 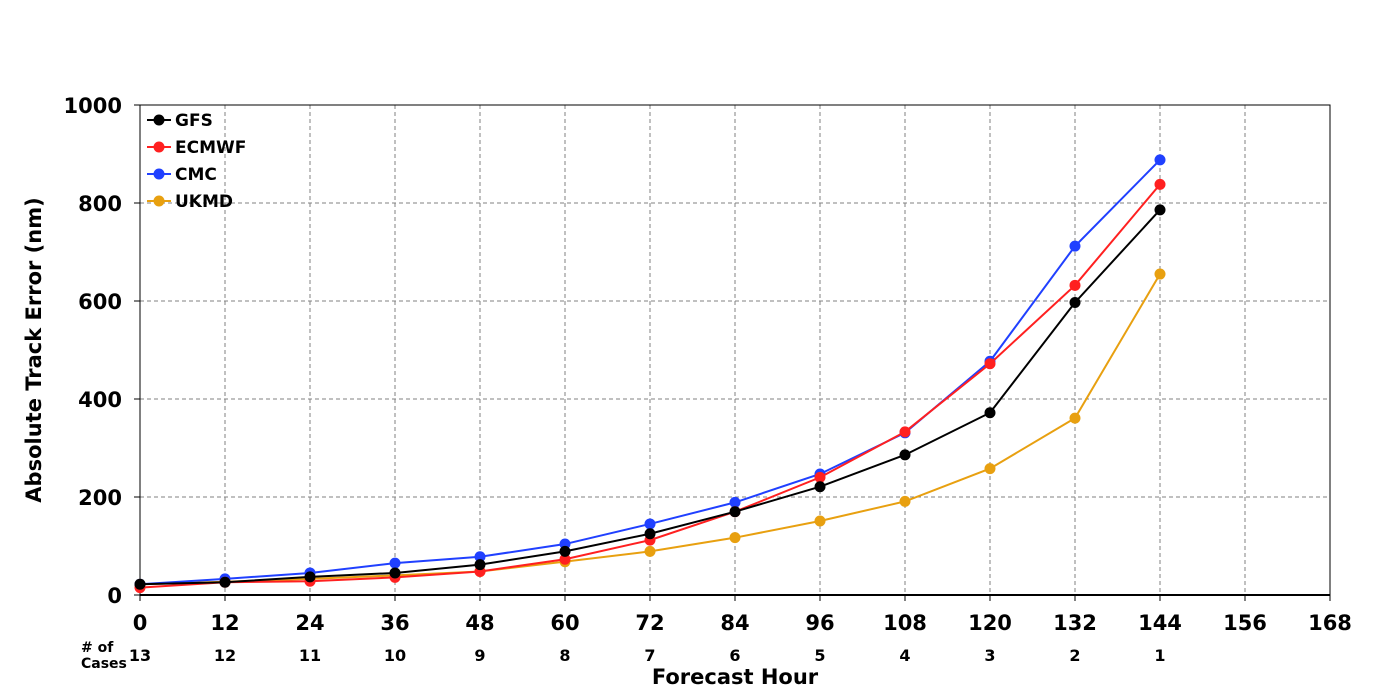 What do you see at coordinates (819, 655) in the screenshot?
I see `case-count: 5` at bounding box center [819, 655].